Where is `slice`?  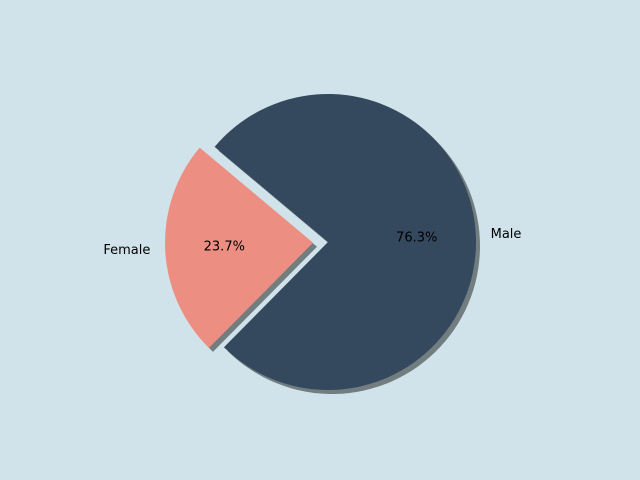
slice is located at coordinates (239, 247).